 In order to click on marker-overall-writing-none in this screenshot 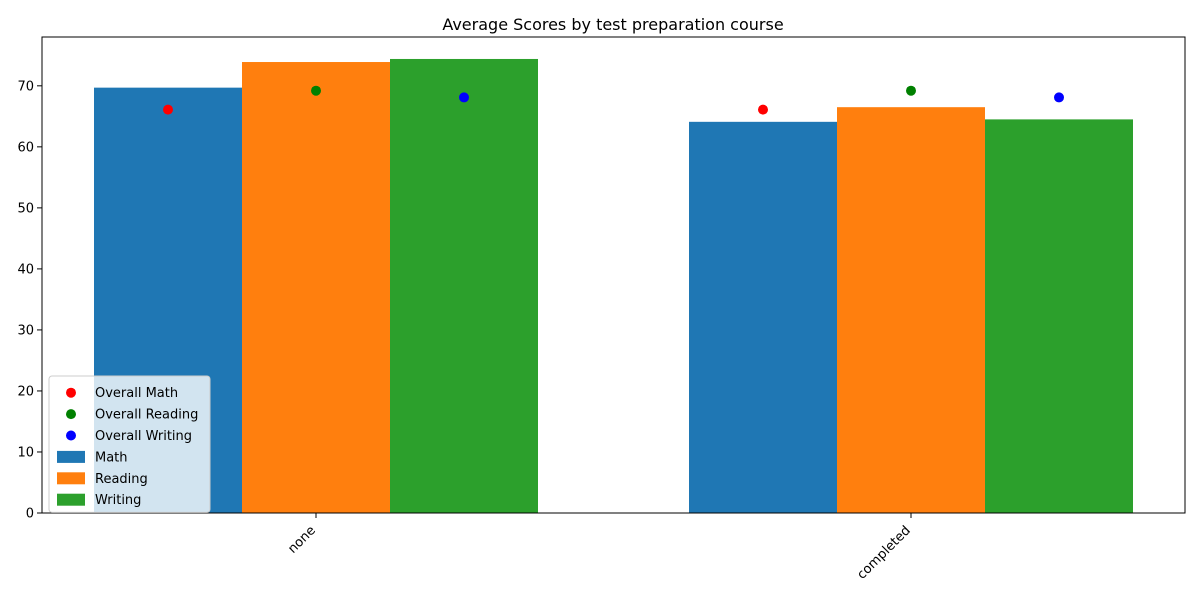, I will do `click(464, 97)`.